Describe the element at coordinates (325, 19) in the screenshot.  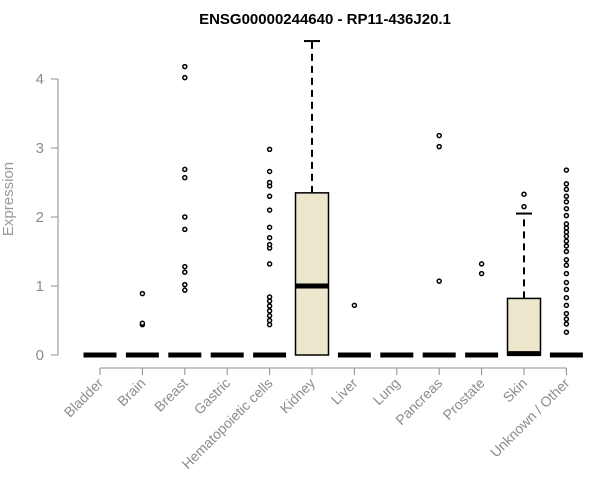
I see `chart-title: ENSG00000244640 - RP11-436J20.1` at that location.